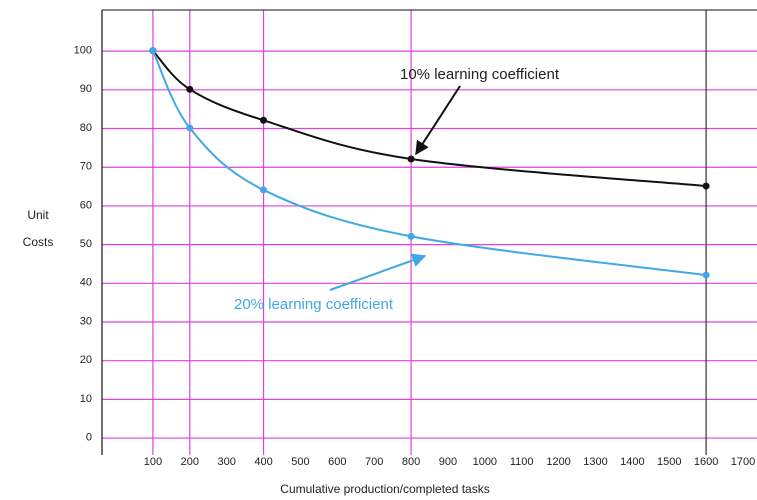  What do you see at coordinates (263, 462) in the screenshot?
I see `x-tick-label: 400` at bounding box center [263, 462].